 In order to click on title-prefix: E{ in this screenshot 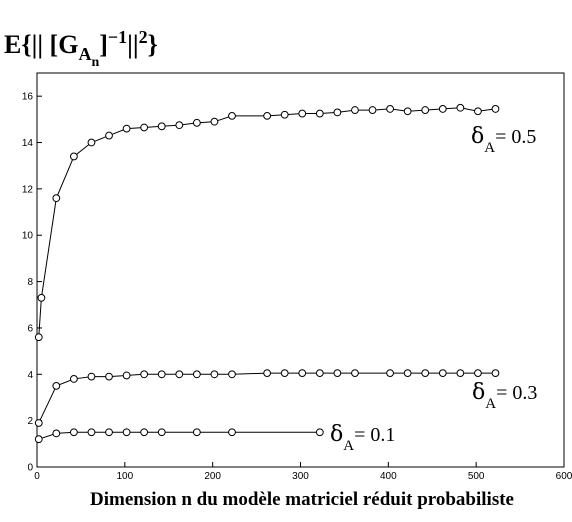, I will do `click(18, 44)`.